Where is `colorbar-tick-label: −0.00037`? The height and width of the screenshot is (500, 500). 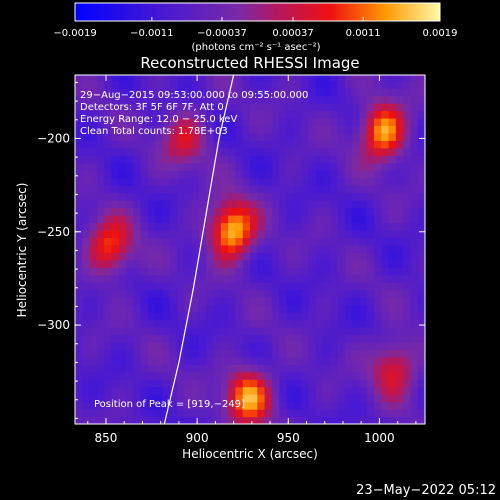
colorbar-tick-label: −0.00037 is located at coordinates (222, 33).